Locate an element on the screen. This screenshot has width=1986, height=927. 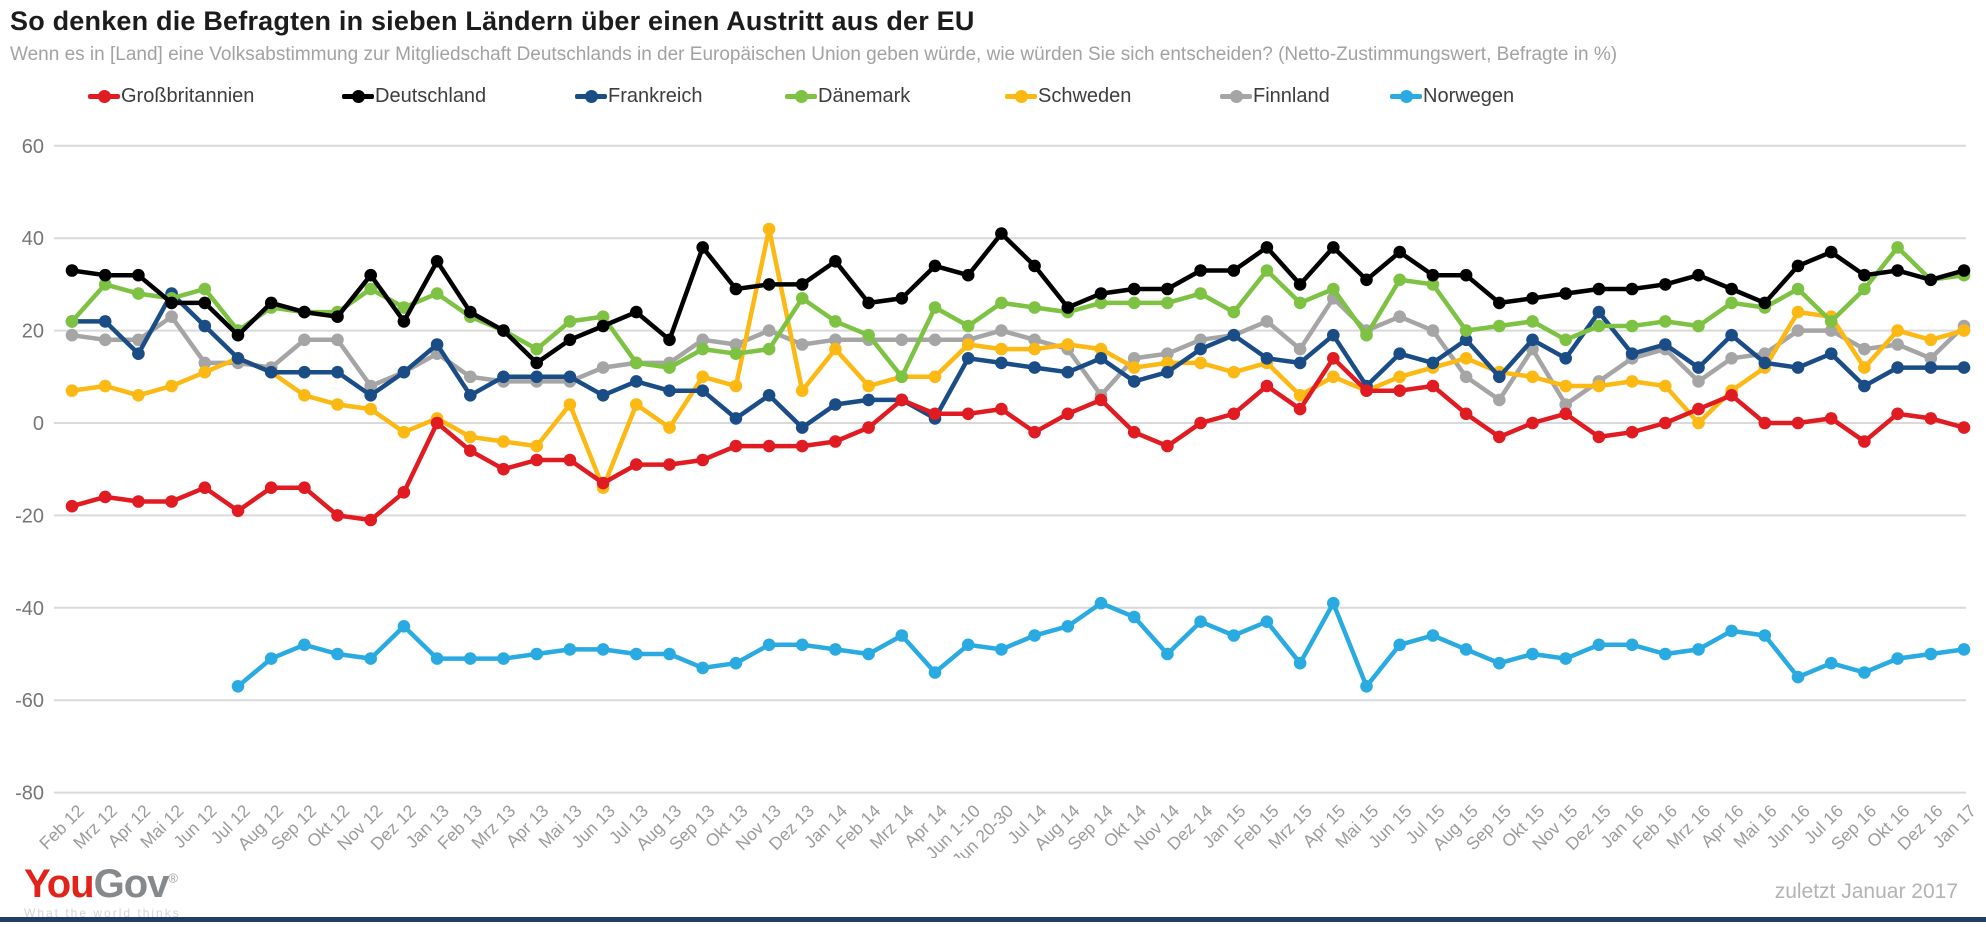
series-line-deutschland is located at coordinates (1018, 298).